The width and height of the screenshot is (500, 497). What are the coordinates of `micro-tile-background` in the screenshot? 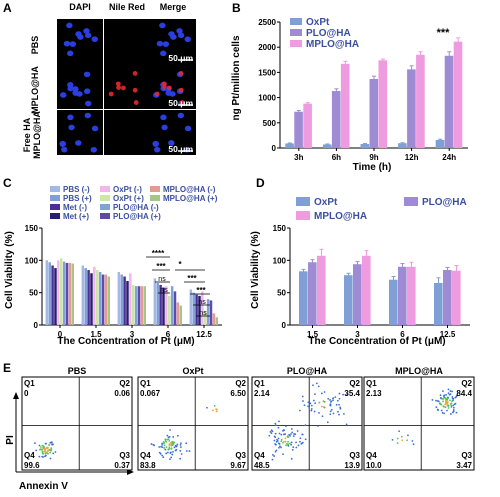 It's located at (173, 86).